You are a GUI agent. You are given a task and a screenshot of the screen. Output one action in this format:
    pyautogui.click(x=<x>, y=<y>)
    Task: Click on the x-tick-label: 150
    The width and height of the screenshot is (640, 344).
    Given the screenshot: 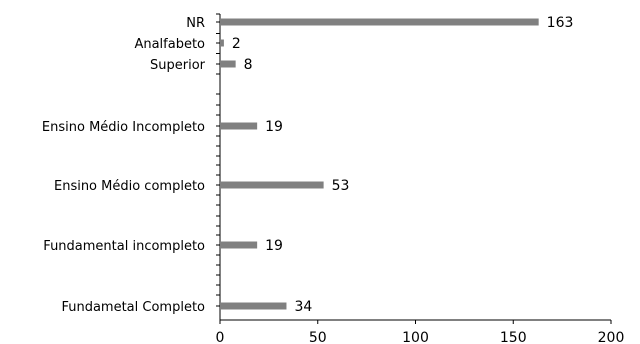 What is the action you would take?
    pyautogui.click(x=513, y=337)
    